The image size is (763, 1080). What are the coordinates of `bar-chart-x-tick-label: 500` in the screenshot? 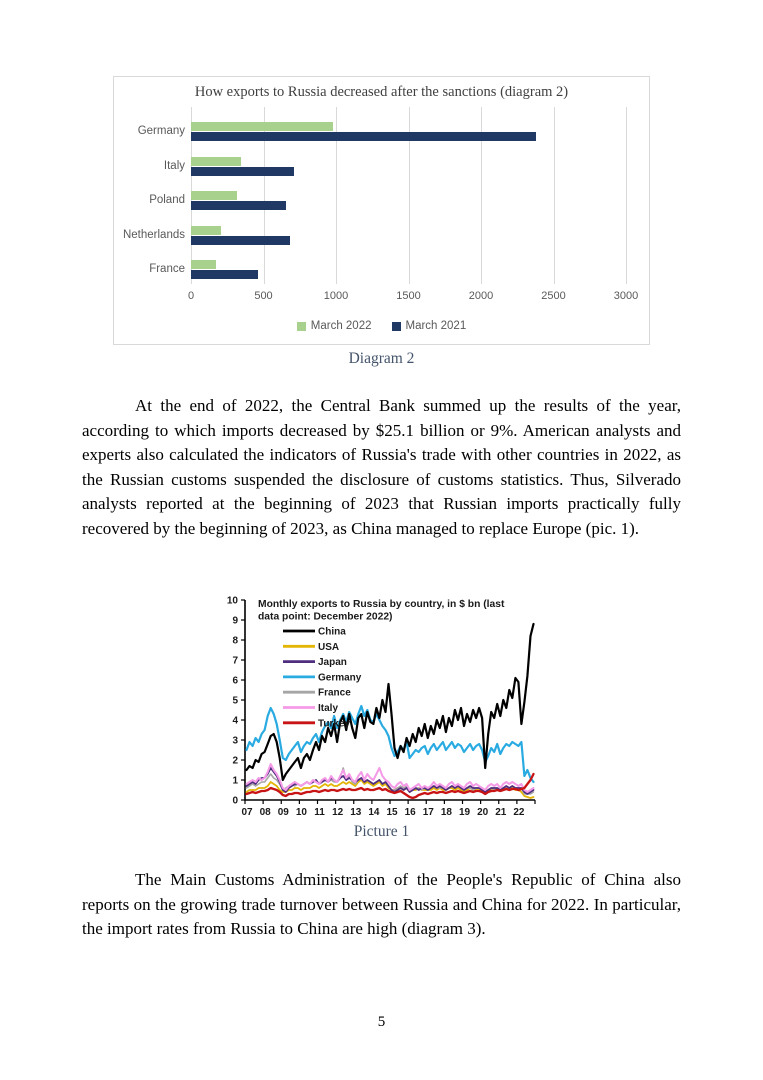 It's located at (263, 296).